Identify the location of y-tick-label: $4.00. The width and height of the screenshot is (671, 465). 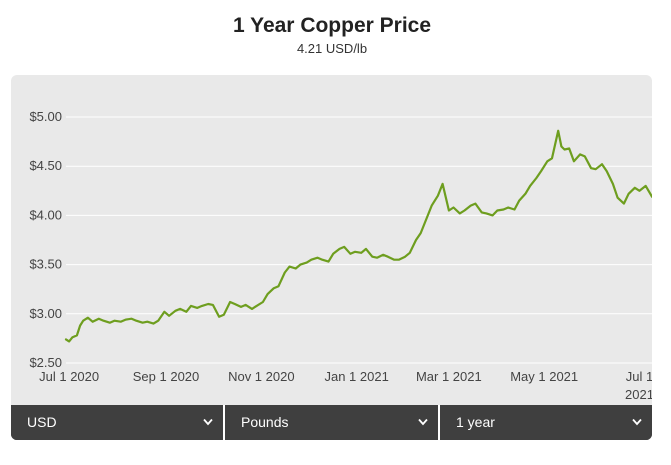
(45, 214).